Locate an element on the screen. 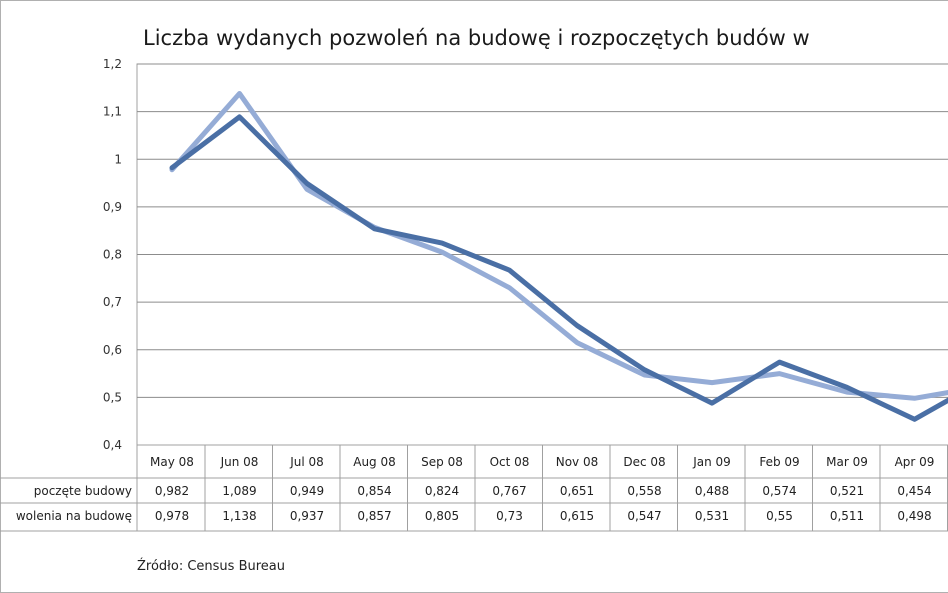  x-tick-label: Mar 09 is located at coordinates (847, 462).